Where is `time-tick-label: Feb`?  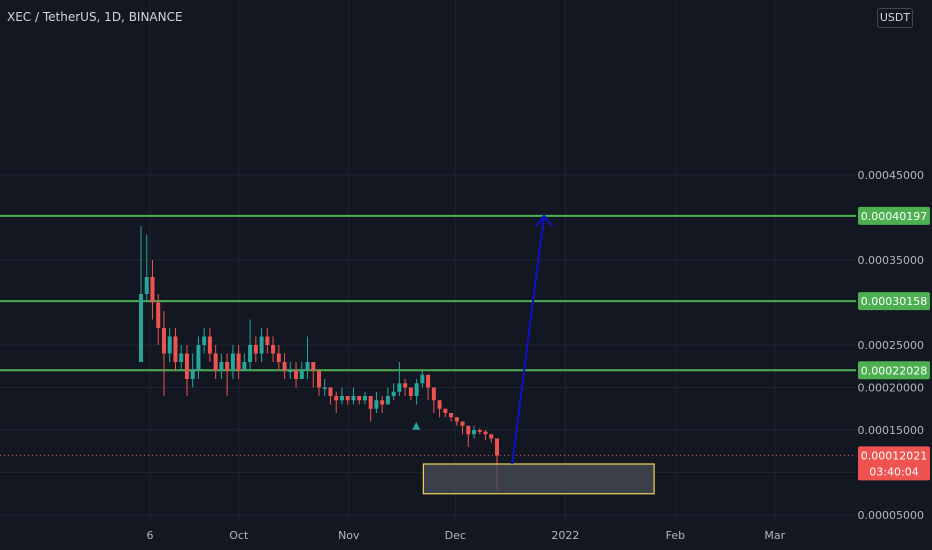
time-tick-label: Feb is located at coordinates (675, 535).